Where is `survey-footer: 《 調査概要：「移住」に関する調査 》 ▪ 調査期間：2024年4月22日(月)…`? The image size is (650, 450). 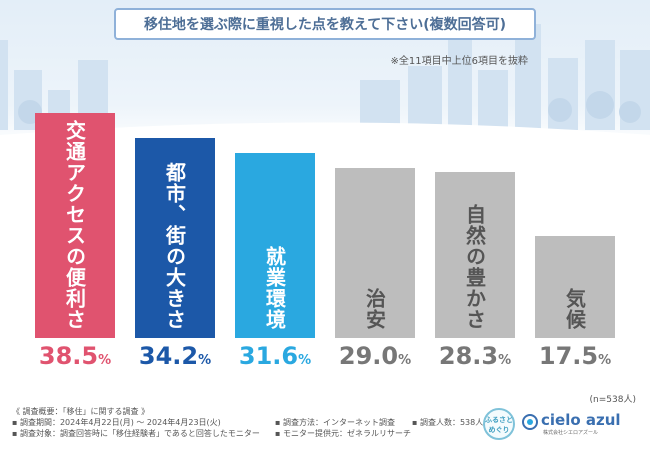 survey-footer: 《 調査概要：「移住」に関する調査 》 ▪ 調査期間：2024年4月22日(月)… is located at coordinates (325, 428).